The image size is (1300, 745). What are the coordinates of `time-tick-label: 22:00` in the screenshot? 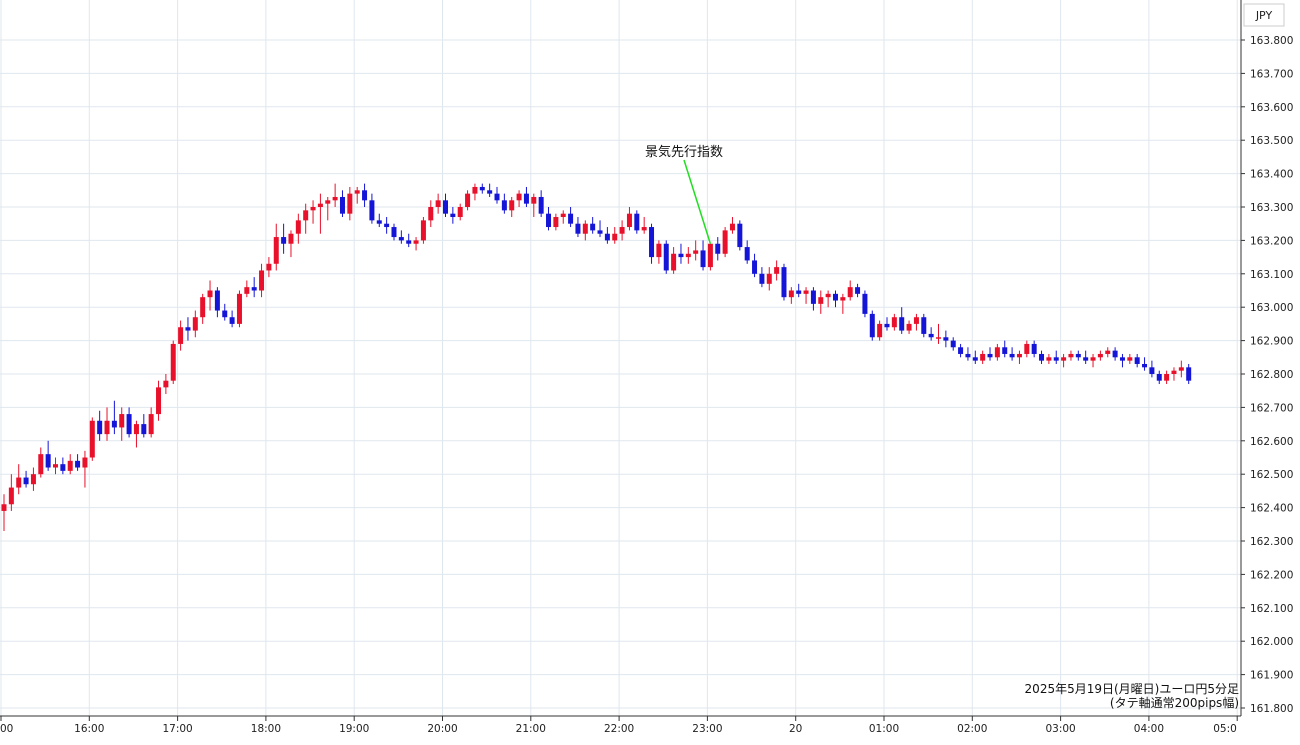 It's located at (619, 729).